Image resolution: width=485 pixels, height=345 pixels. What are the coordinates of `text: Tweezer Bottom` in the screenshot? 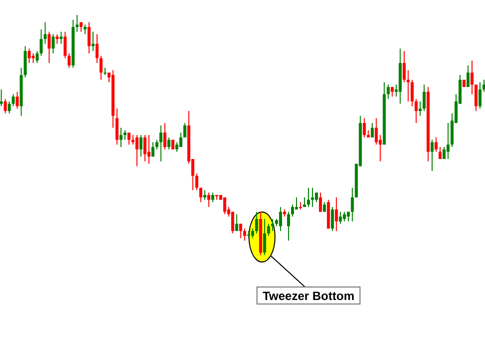 It's located at (308, 296).